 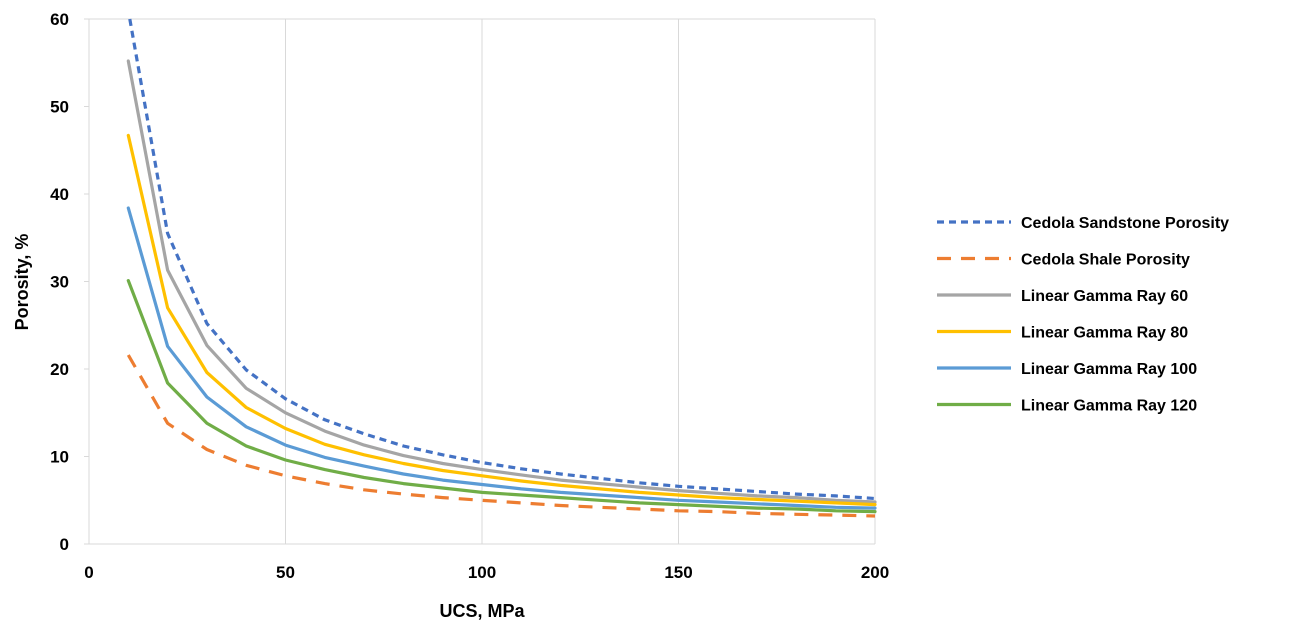 I want to click on x-tick-label: 50, so click(x=285, y=572).